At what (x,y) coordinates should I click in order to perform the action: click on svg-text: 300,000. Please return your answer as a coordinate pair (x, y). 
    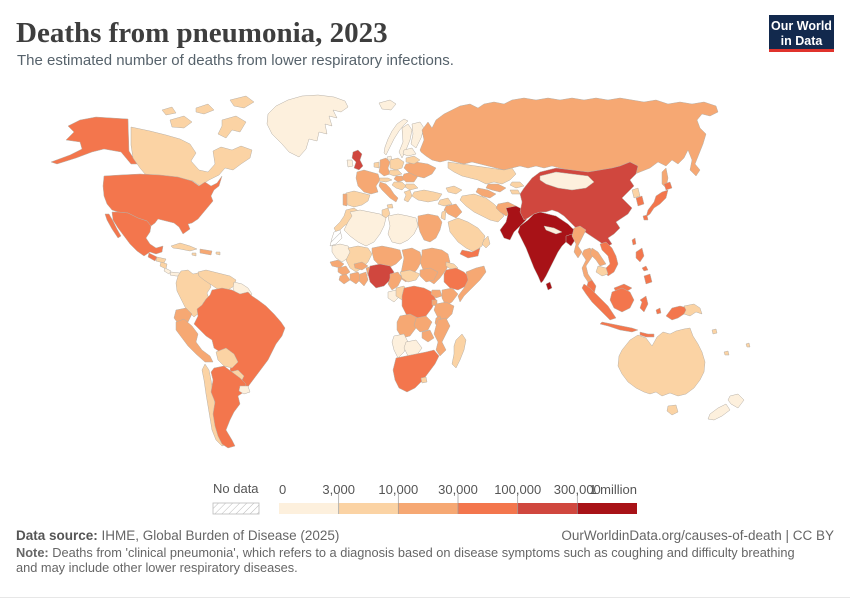
    Looking at the image, I should click on (577, 489).